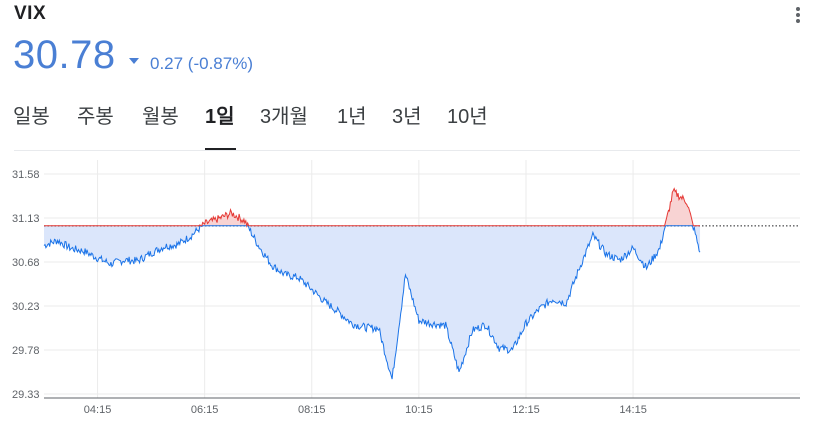 The width and height of the screenshot is (814, 426). I want to click on y-tick-label: 31.58, so click(26, 175).